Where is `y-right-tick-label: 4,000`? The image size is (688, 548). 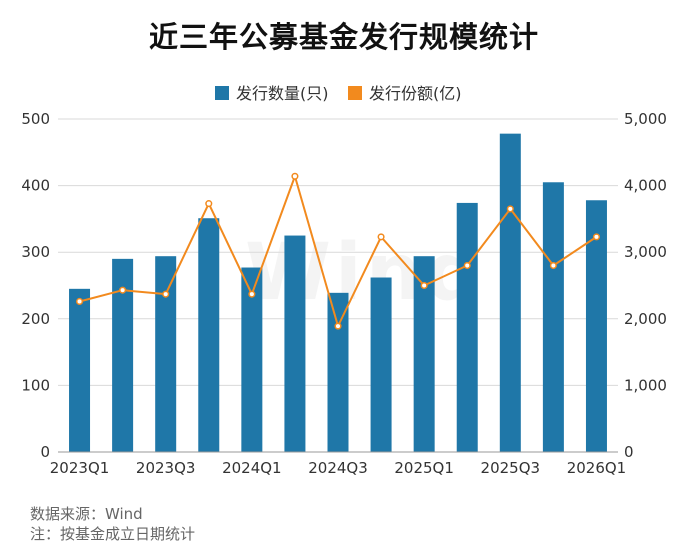 y-right-tick-label: 4,000 is located at coordinates (645, 186).